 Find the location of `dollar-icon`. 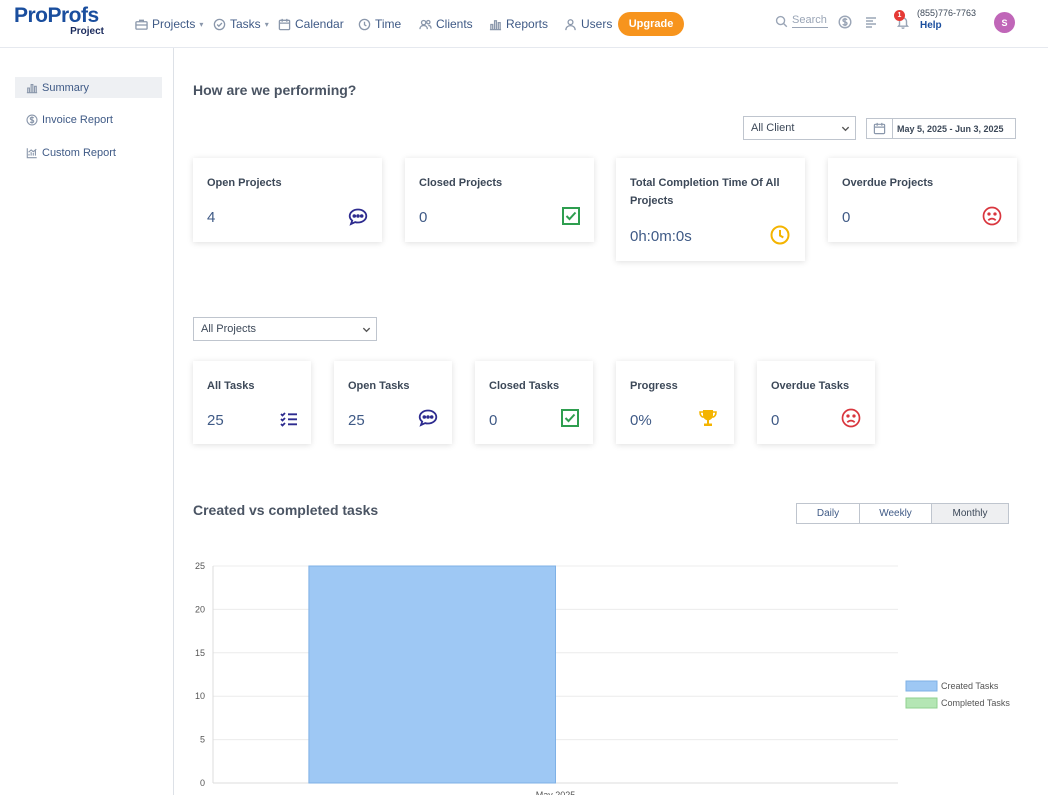

dollar-icon is located at coordinates (32, 119).